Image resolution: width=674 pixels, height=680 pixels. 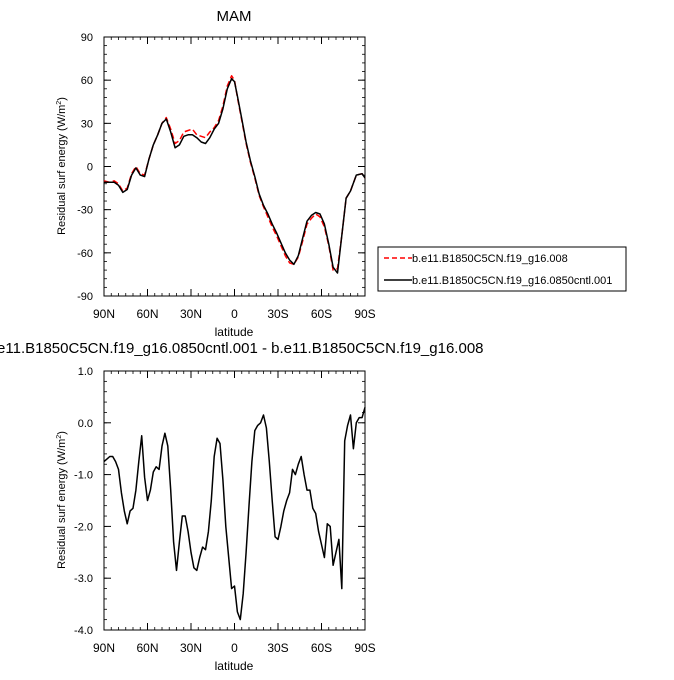 I want to click on top-x-tick-label: 30N, so click(x=191, y=314).